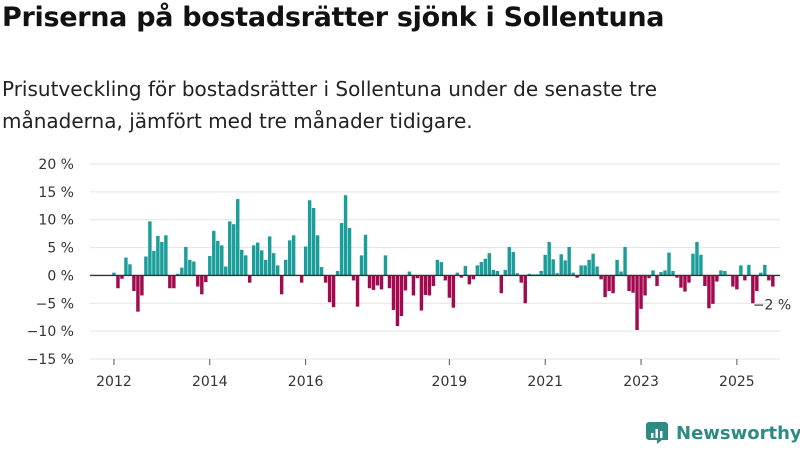  I want to click on newsworthy-icon, so click(657, 433).